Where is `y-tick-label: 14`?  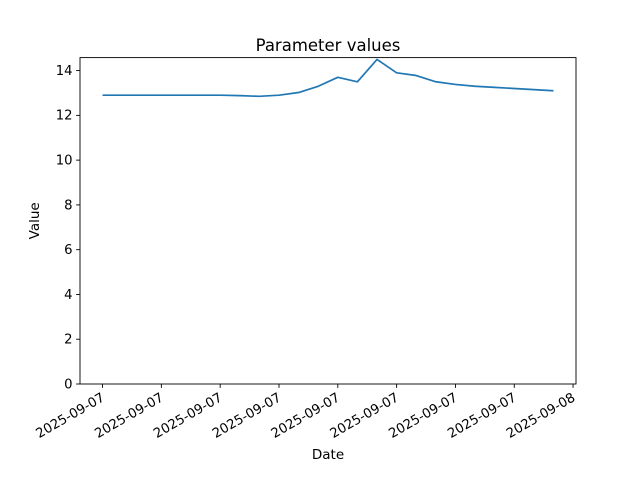
y-tick-label: 14 is located at coordinates (64, 71).